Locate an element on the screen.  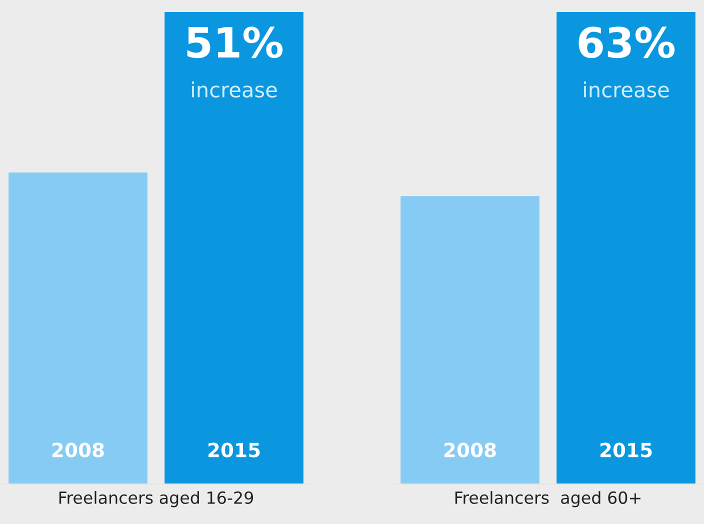
x-axis-title: Freelancers aged 16-29 is located at coordinates (156, 499).